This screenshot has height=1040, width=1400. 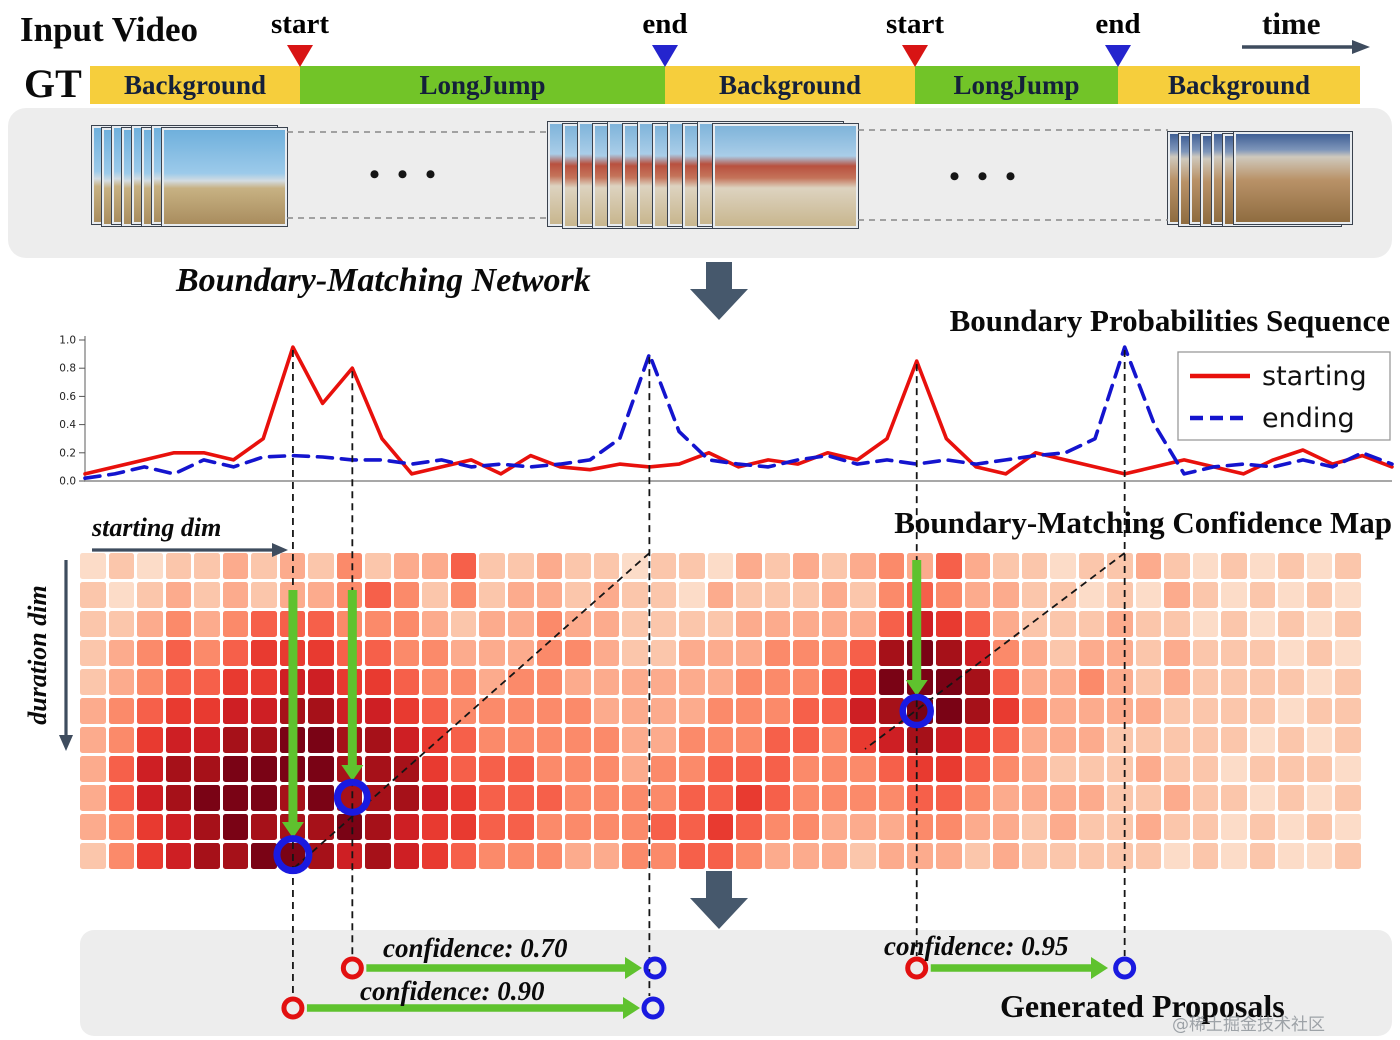 What do you see at coordinates (67, 397) in the screenshot?
I see `chart-y-tick-label: 0.6` at bounding box center [67, 397].